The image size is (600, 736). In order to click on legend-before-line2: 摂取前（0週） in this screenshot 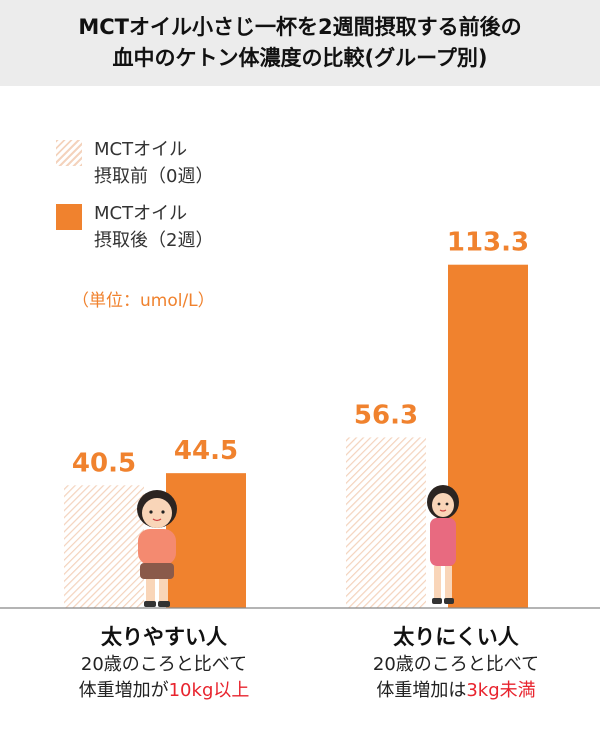, I will do `click(154, 176)`.